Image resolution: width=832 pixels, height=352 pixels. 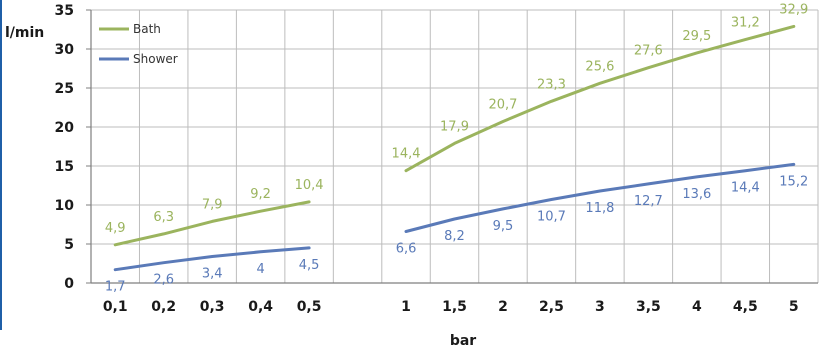 I want to click on x-tick-label: 5, so click(x=794, y=307).